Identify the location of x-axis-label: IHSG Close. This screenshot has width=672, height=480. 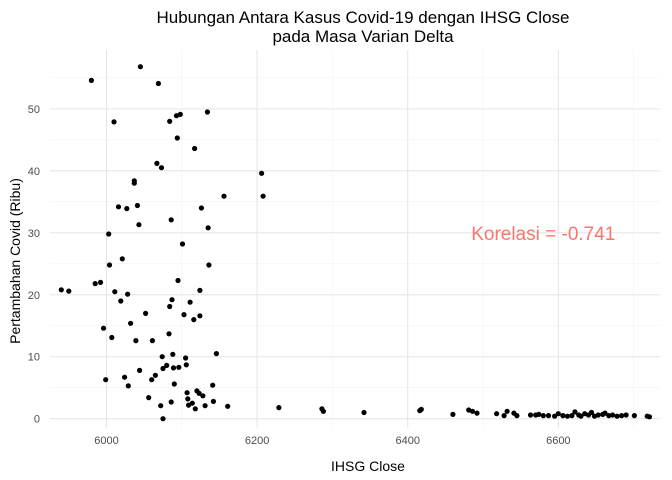
(368, 466).